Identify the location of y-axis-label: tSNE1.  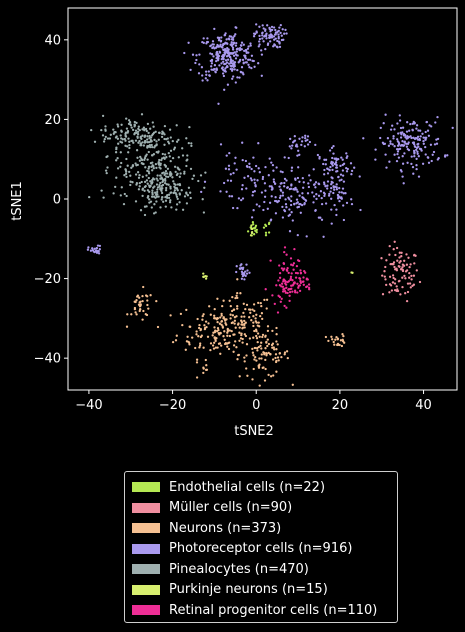
(17, 201).